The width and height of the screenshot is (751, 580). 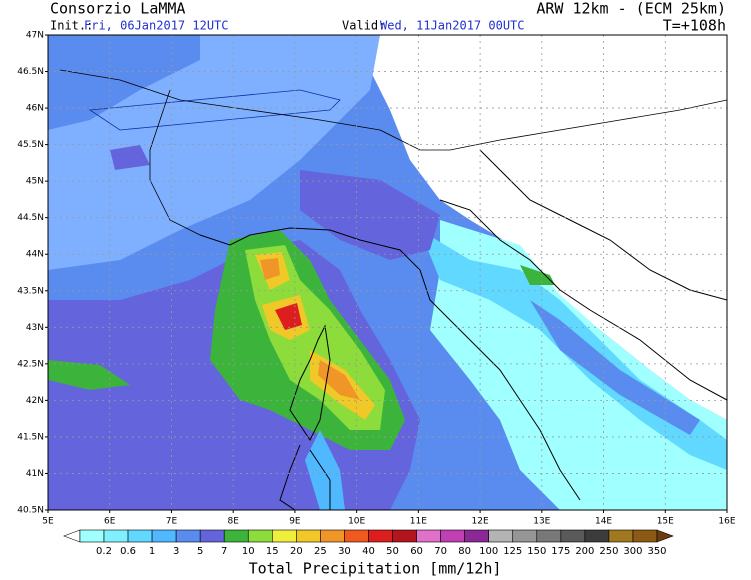 What do you see at coordinates (35, 182) in the screenshot?
I see `lat-label: 45N` at bounding box center [35, 182].